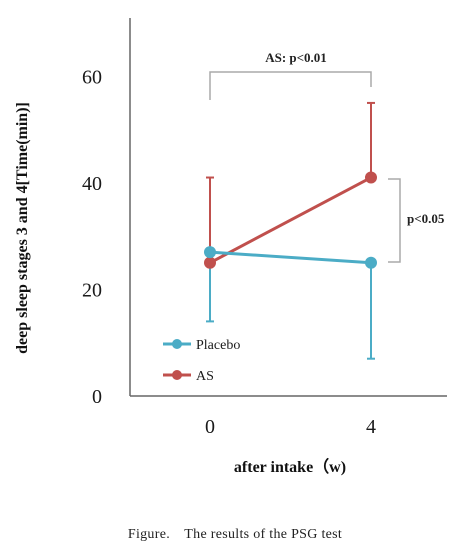 The width and height of the screenshot is (470, 546). What do you see at coordinates (201, 361) in the screenshot?
I see `legend: Placebo AS` at bounding box center [201, 361].